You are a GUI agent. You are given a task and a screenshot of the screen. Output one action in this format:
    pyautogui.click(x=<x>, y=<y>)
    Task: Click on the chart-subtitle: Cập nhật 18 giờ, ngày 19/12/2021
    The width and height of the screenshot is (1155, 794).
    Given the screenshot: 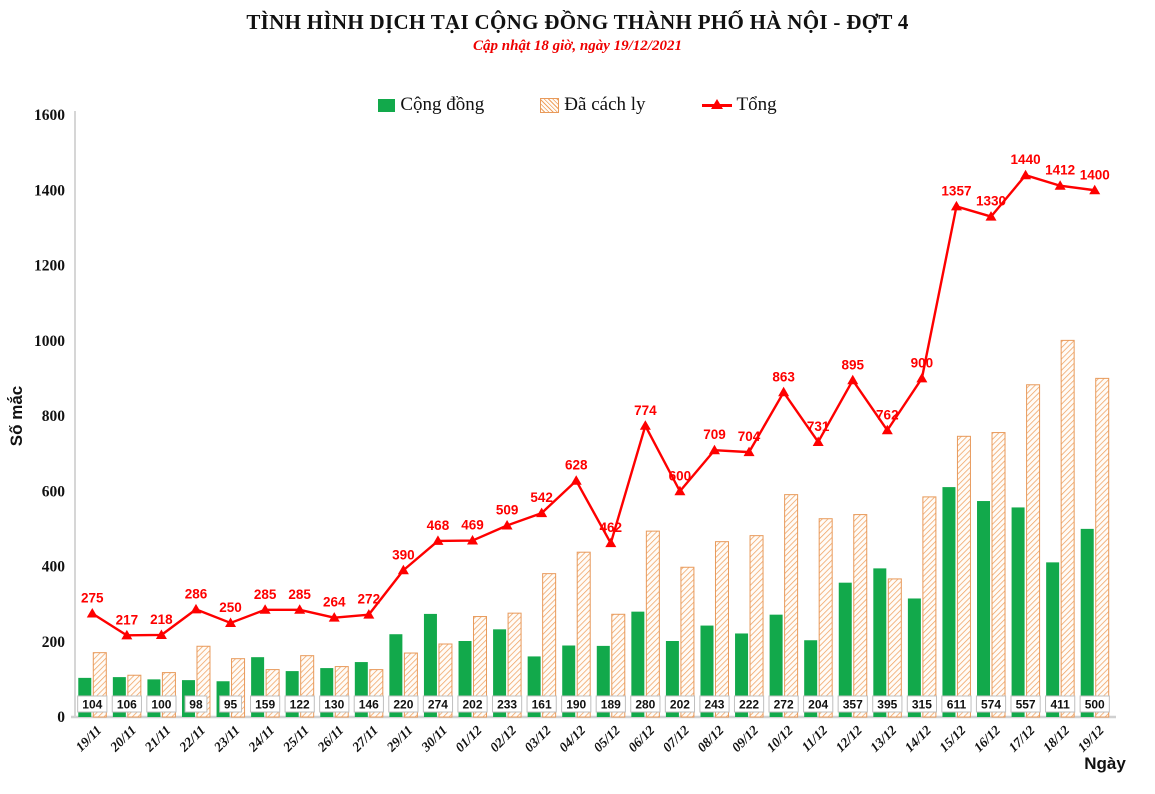 What is the action you would take?
    pyautogui.click(x=577, y=46)
    